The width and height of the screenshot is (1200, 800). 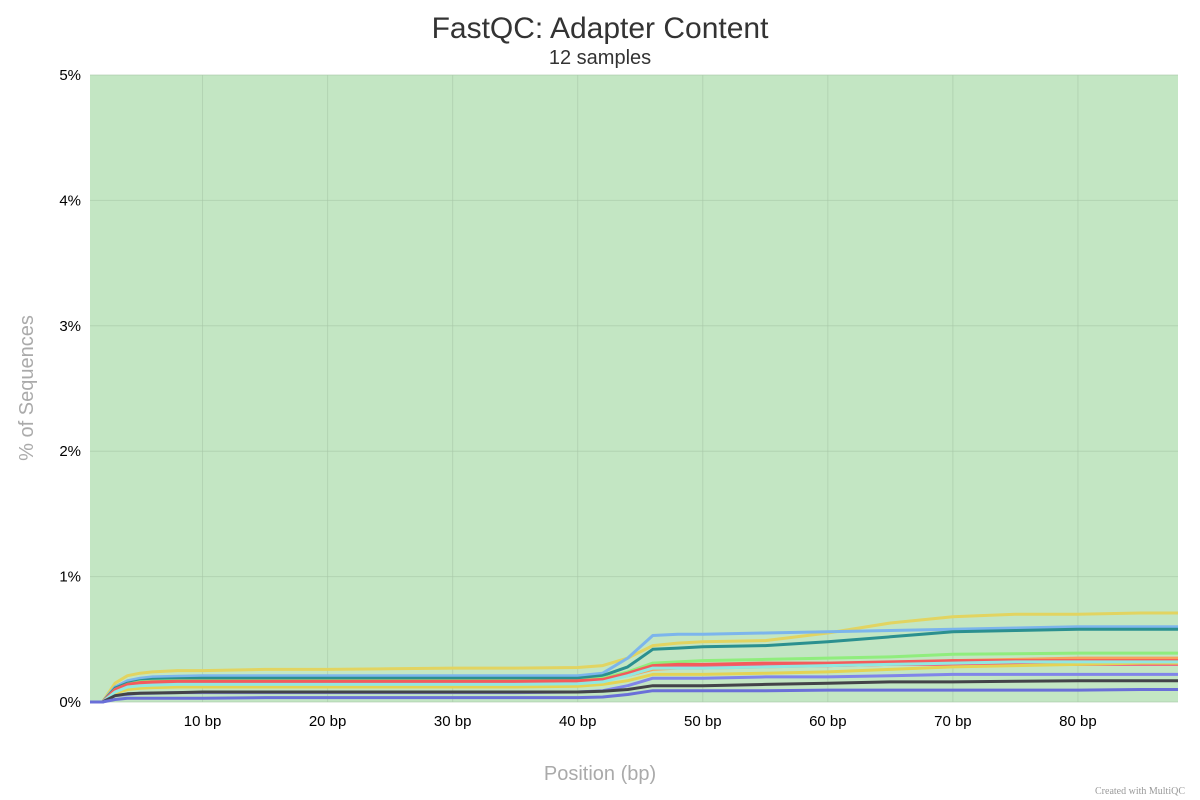 I want to click on x-tick-label: 30 bp, so click(x=453, y=721).